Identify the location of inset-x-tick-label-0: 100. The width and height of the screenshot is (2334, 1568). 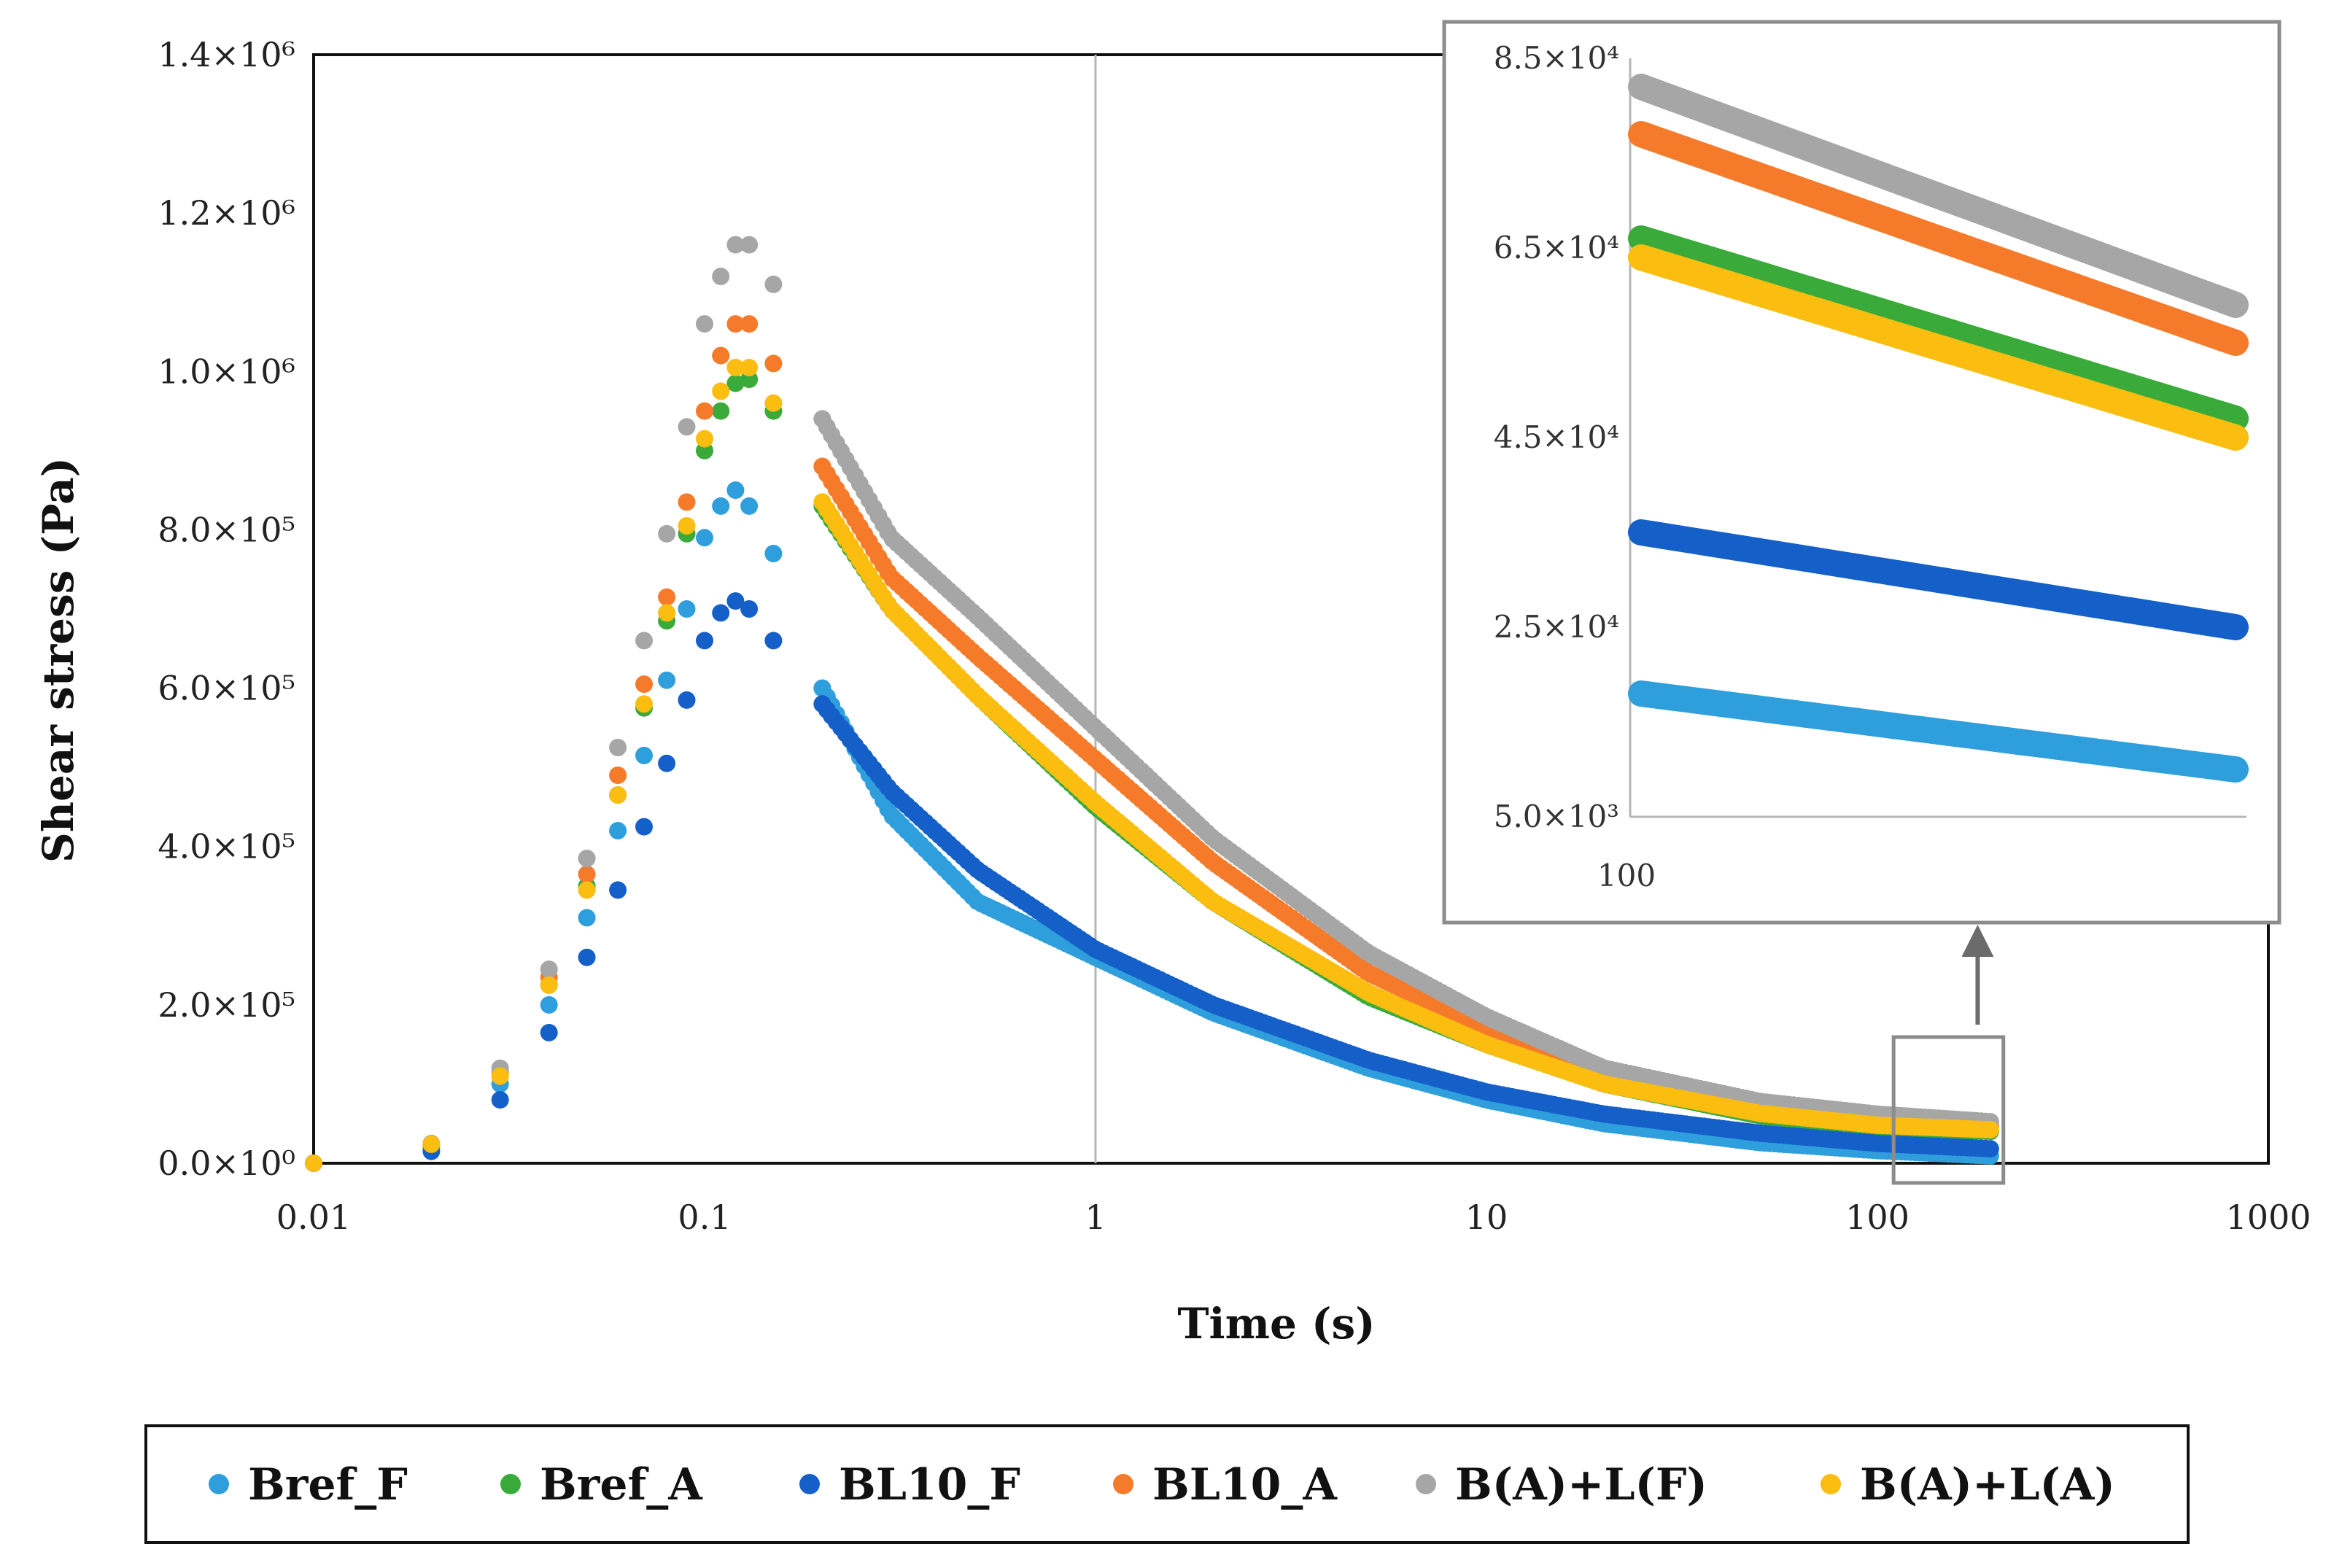
(1626, 875).